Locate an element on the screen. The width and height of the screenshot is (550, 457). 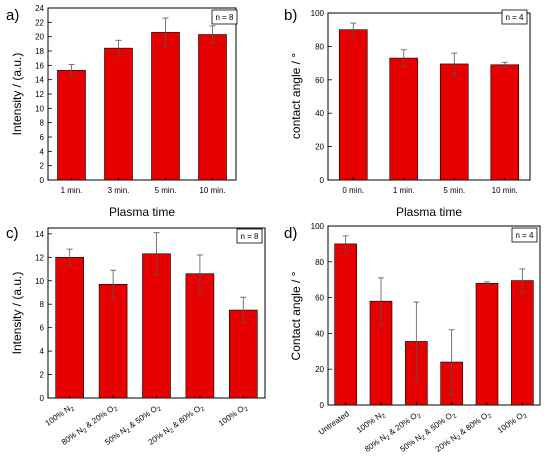
y-tick-label: 24 is located at coordinates (39, 8).